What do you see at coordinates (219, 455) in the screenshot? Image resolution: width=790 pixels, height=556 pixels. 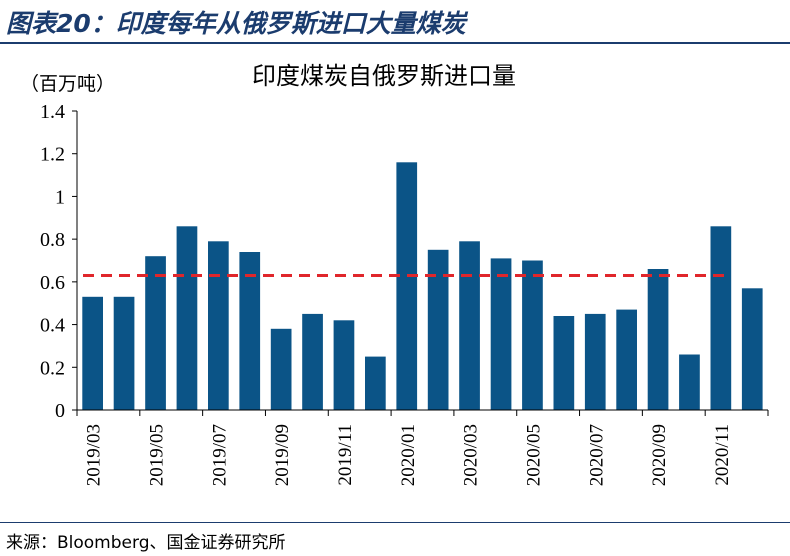 I see `x-tick-label: 2019/07` at bounding box center [219, 455].